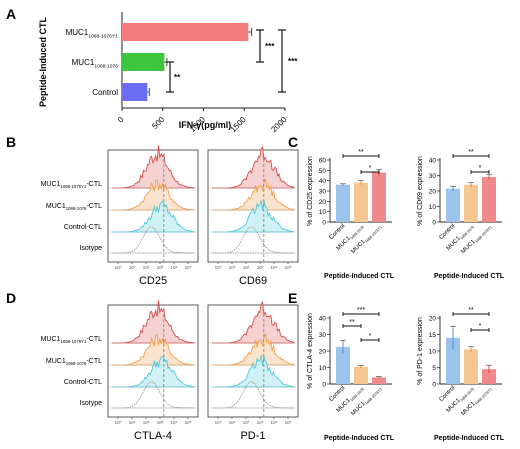 The height and width of the screenshot is (449, 520). I want to click on panel-a-x-tick-label: 1500, so click(238, 124).